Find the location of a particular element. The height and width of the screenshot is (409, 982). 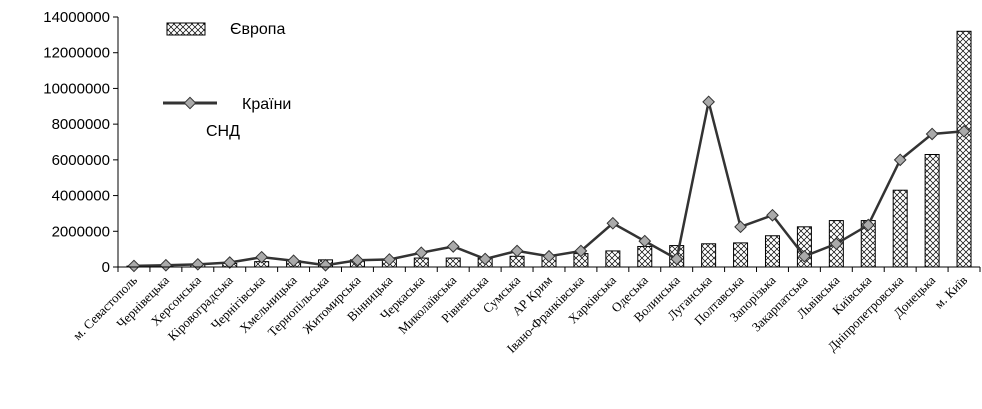

legend-marker-cis is located at coordinates (190, 103).